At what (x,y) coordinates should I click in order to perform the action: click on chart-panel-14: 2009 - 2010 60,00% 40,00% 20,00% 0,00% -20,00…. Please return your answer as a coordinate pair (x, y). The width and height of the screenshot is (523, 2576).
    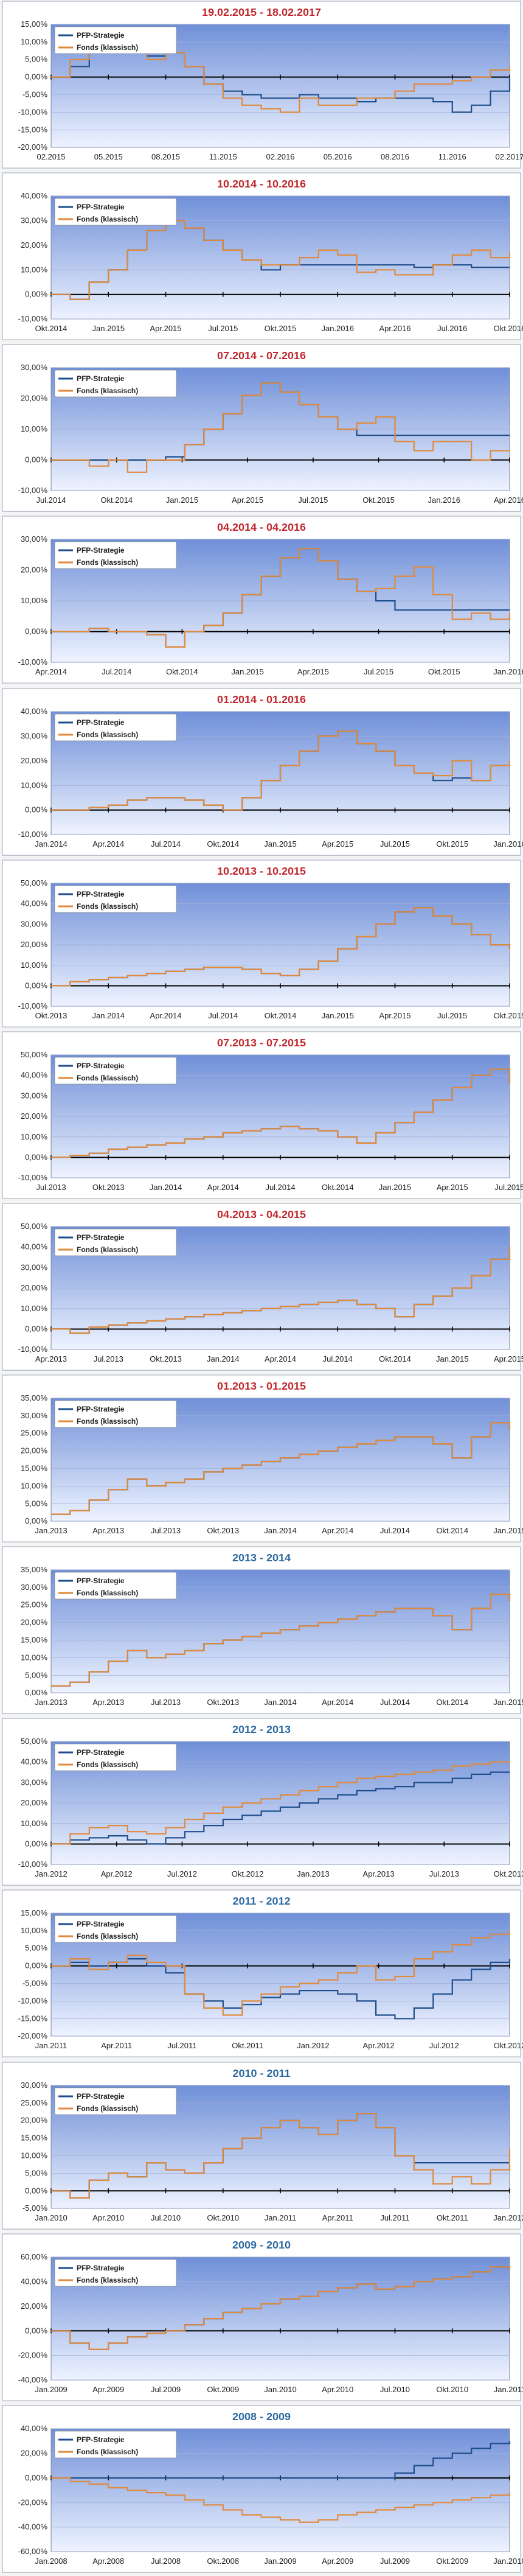
    Looking at the image, I should click on (261, 2317).